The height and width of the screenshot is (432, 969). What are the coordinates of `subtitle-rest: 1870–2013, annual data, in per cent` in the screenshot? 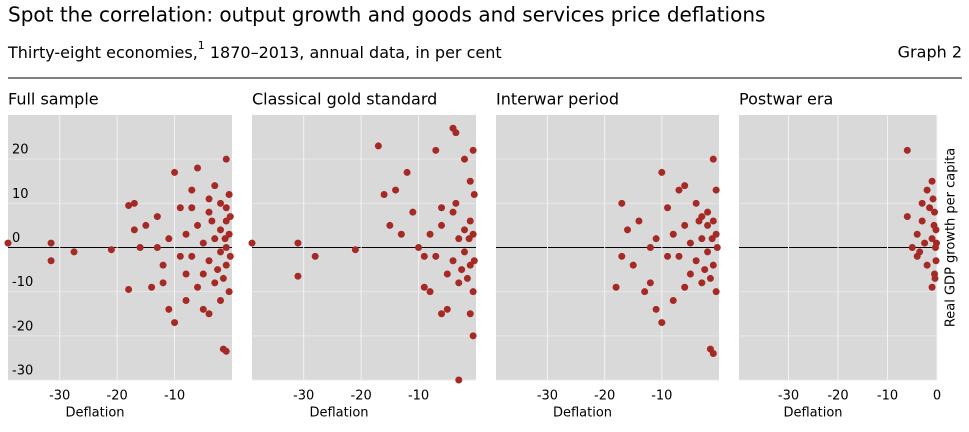 It's located at (353, 52).